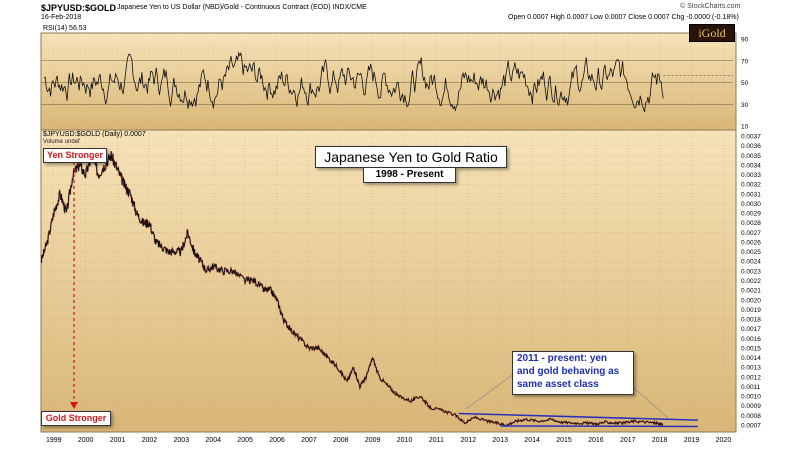 The image size is (805, 450). I want to click on x-tick-label: 2005, so click(245, 440).